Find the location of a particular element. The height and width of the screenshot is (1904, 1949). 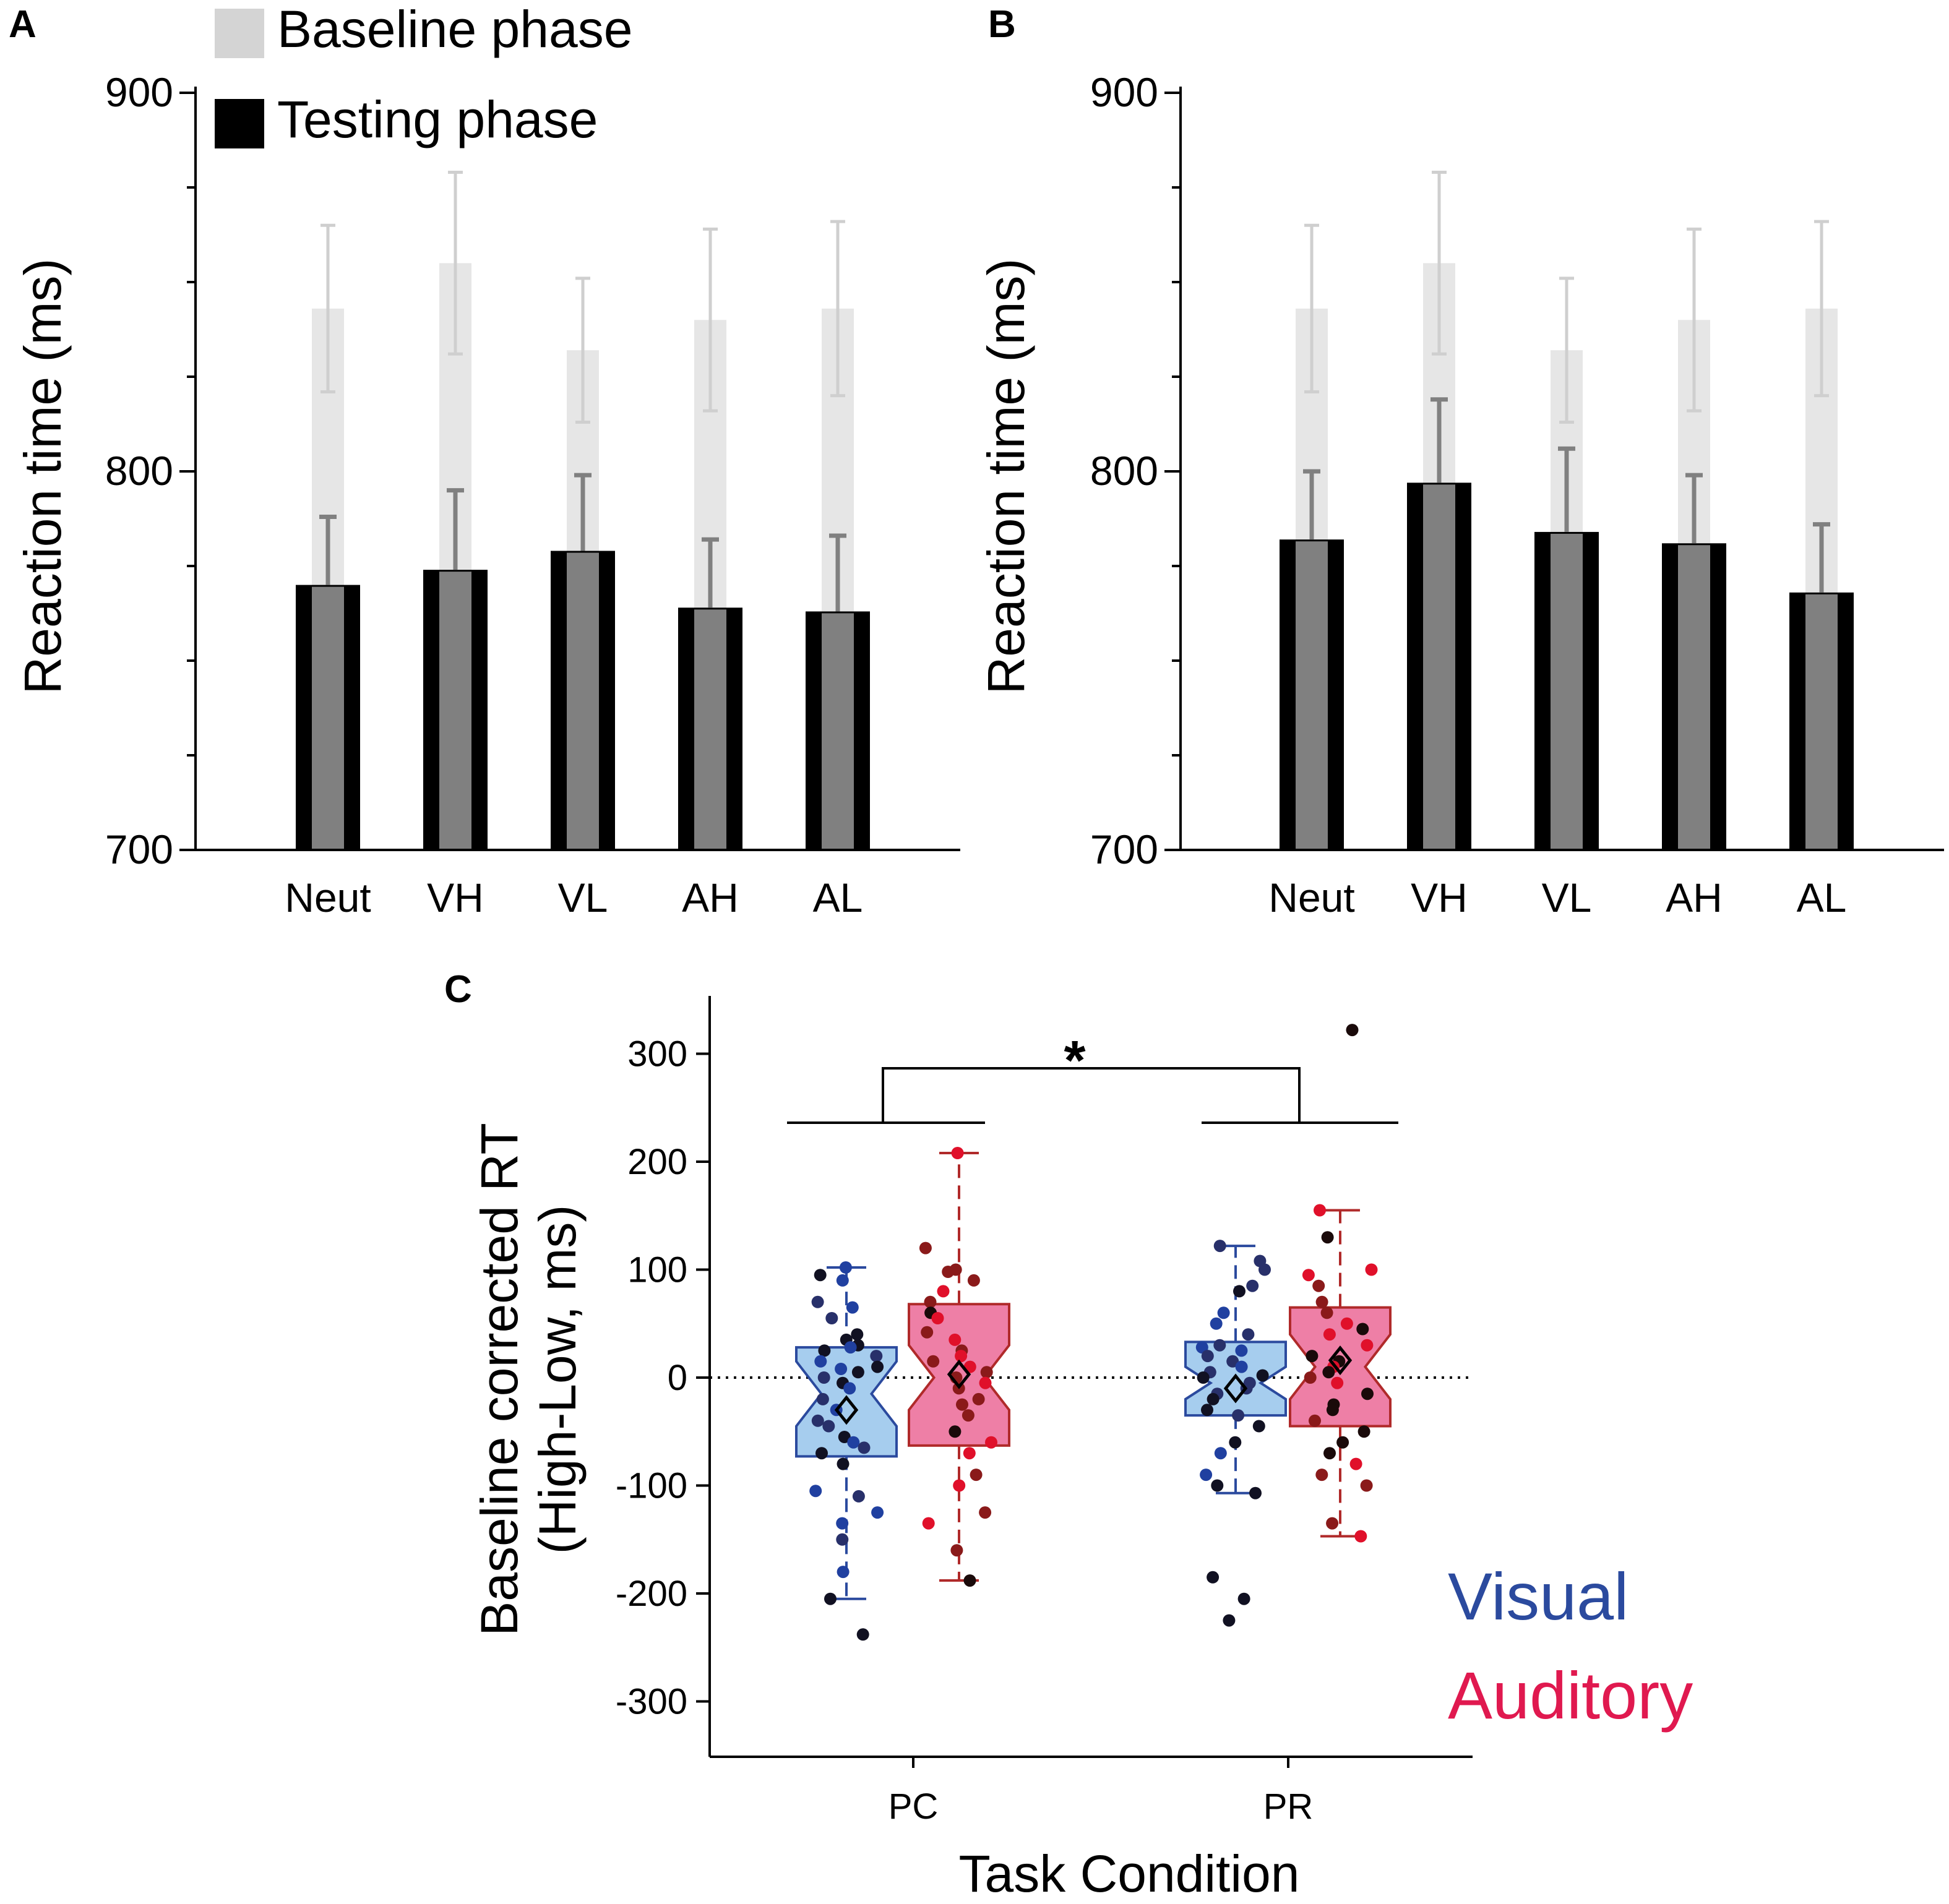

legend-label-testing: Testing phase is located at coordinates (437, 119).